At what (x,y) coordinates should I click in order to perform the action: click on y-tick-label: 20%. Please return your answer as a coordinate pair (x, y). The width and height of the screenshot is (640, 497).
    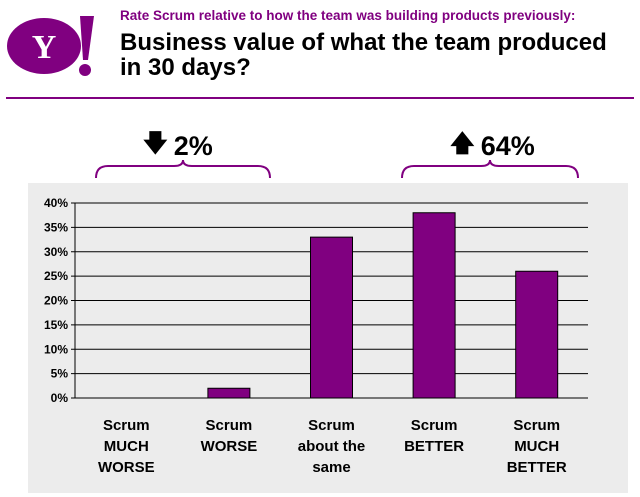
    Looking at the image, I should click on (56, 301).